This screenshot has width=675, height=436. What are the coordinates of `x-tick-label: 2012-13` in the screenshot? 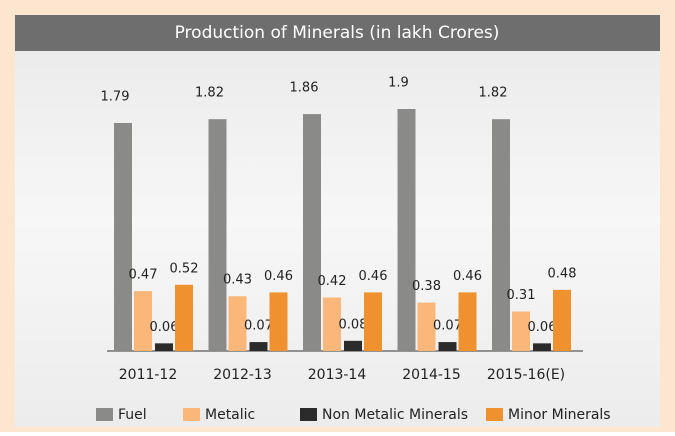 It's located at (242, 375).